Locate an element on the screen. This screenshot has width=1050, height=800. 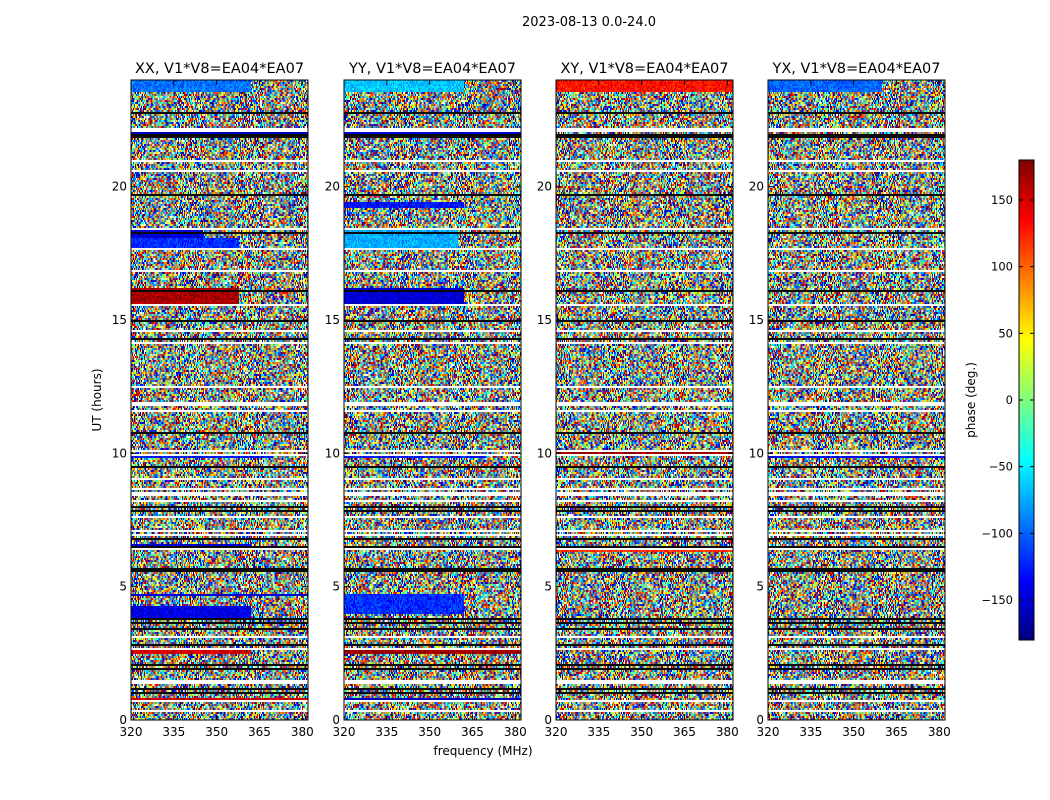
colorbar-tick-label: 150 is located at coordinates (1002, 200).